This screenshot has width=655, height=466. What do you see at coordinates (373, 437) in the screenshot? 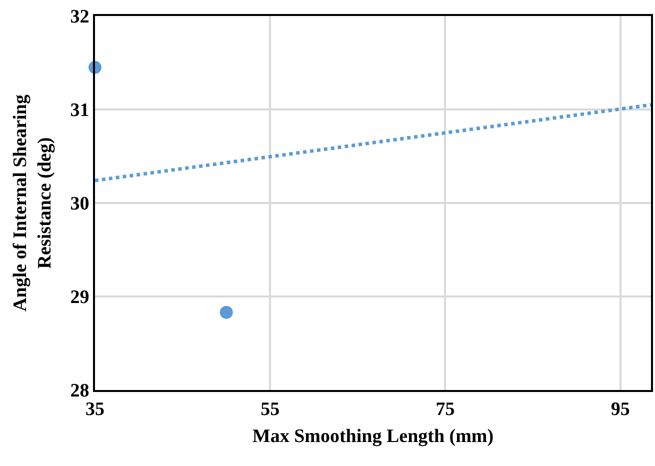
I see `x-axis-title: Max Smoothing Length (mm)` at bounding box center [373, 437].